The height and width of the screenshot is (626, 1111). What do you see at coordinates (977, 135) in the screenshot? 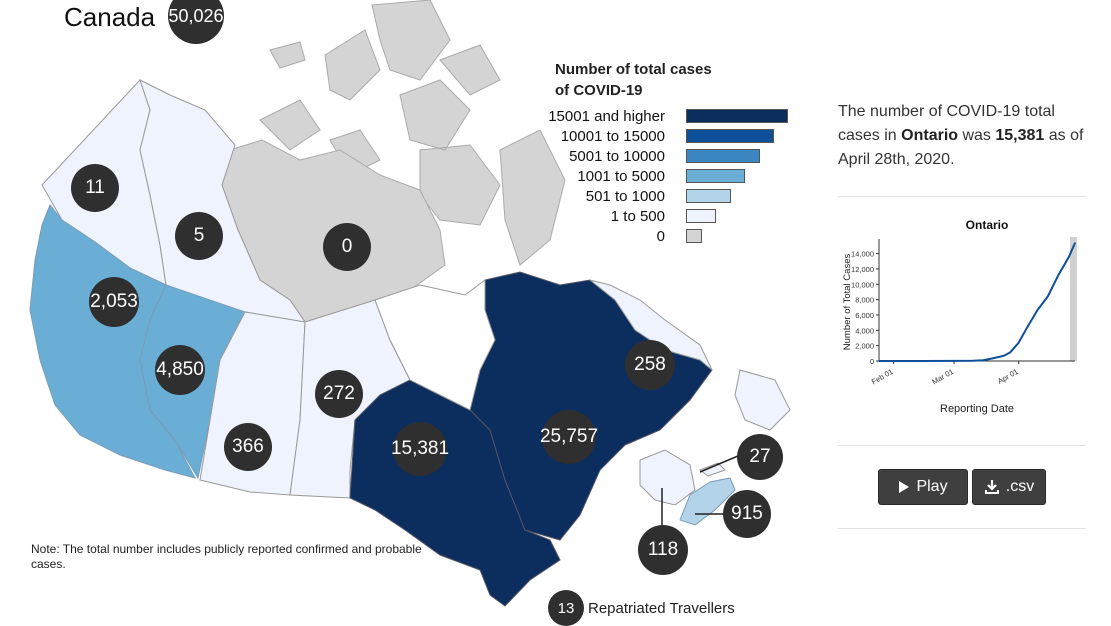
I see `summary-mid: was` at bounding box center [977, 135].